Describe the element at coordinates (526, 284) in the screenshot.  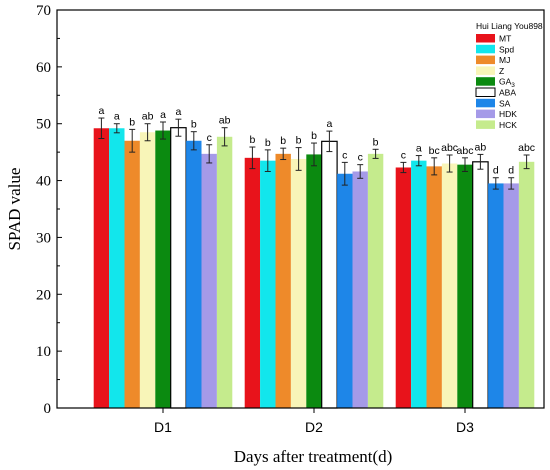
I see `bar-hck-d3` at that location.